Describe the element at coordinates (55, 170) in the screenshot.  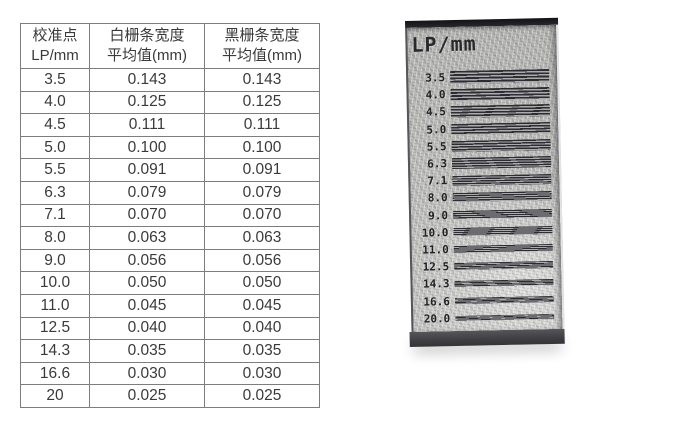
I see `table-cell: 5.5` at that location.